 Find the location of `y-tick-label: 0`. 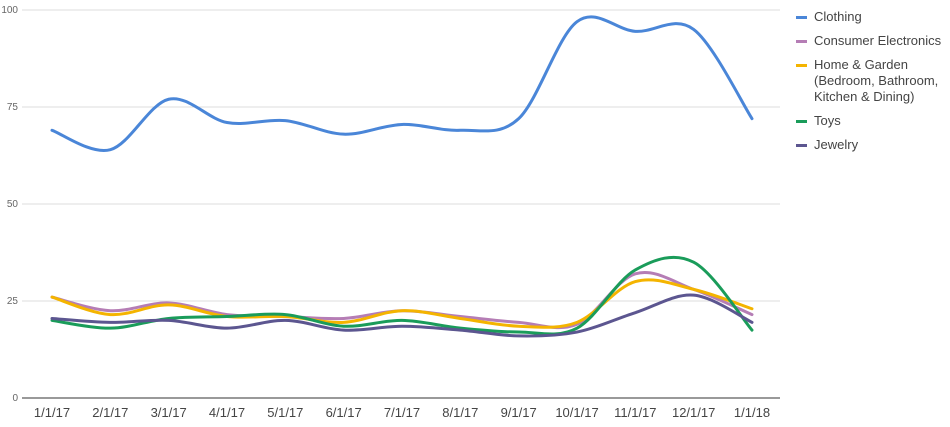

y-tick-label: 0 is located at coordinates (15, 398).